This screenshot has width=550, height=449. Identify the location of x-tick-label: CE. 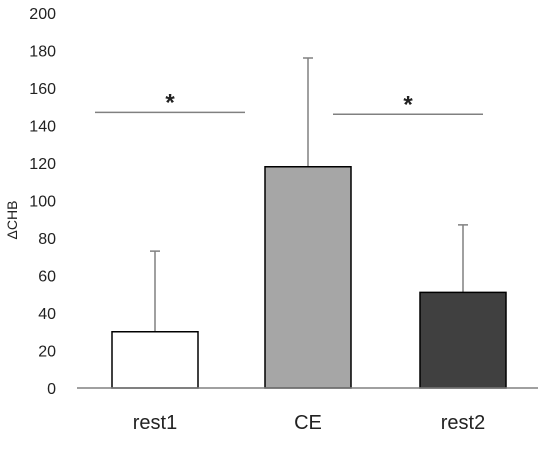
(308, 423).